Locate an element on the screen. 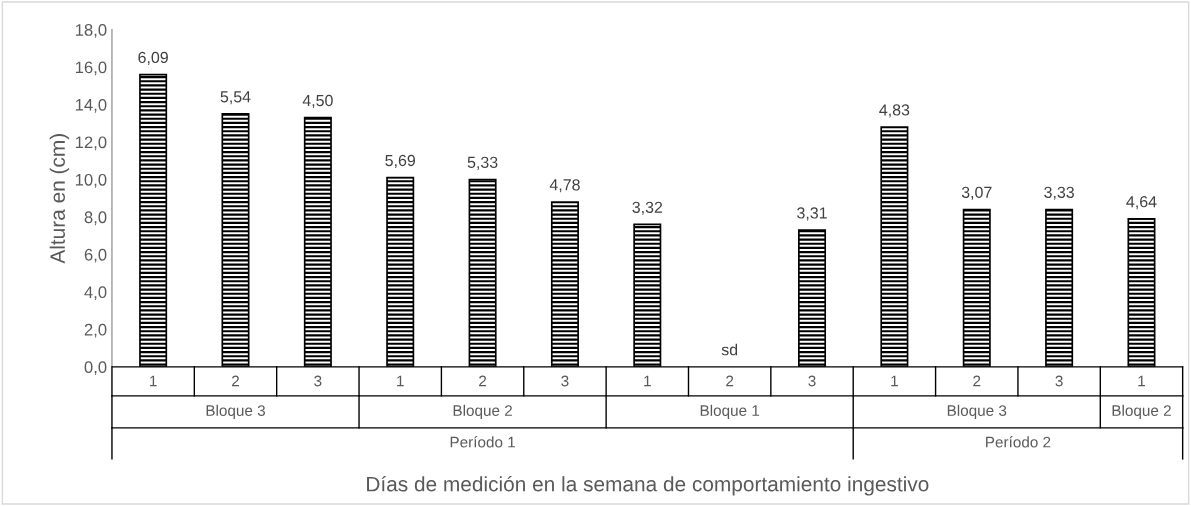 The width and height of the screenshot is (1191, 506). annotation: 3,31 is located at coordinates (812, 214).